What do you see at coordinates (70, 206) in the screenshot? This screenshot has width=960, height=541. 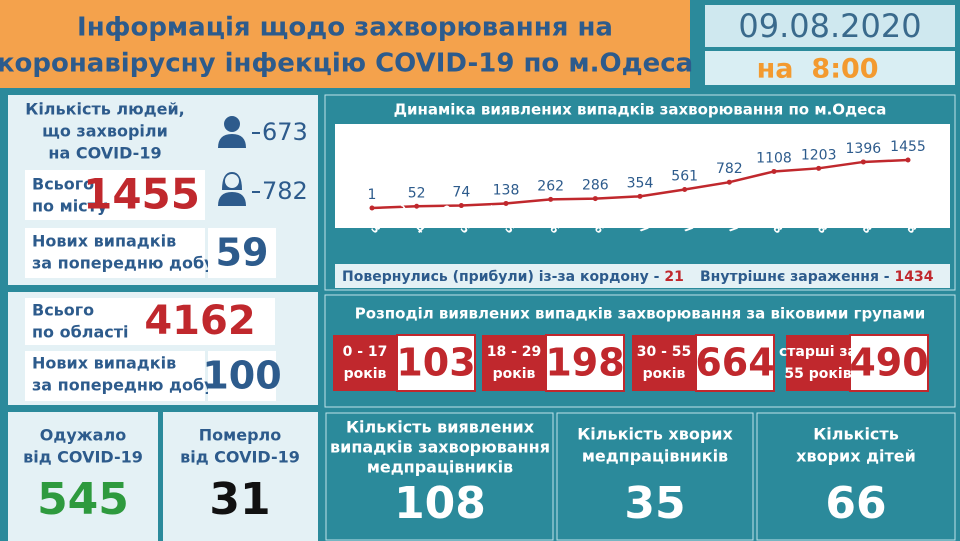 I see `label: по місту` at bounding box center [70, 206].